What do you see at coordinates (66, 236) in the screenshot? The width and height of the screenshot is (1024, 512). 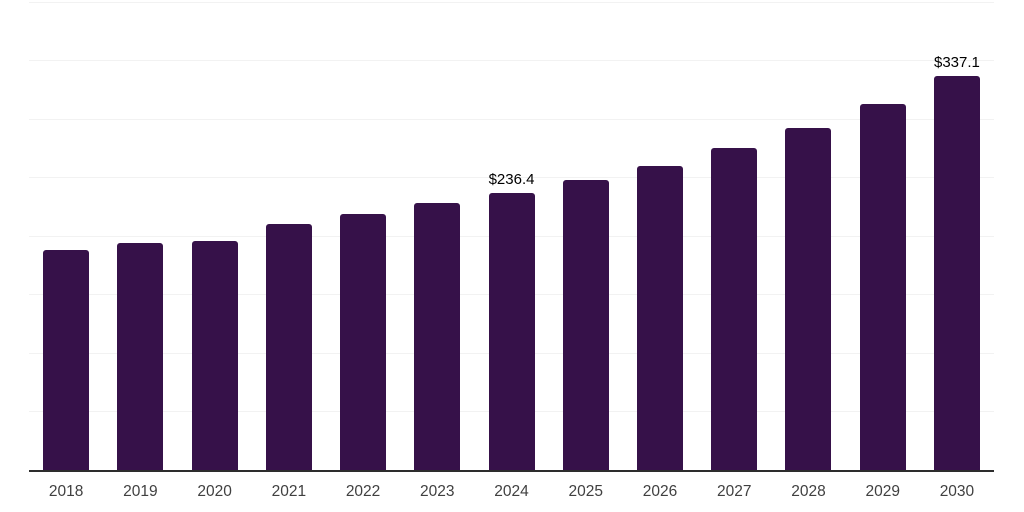 I see `bar-group-2018` at bounding box center [66, 236].